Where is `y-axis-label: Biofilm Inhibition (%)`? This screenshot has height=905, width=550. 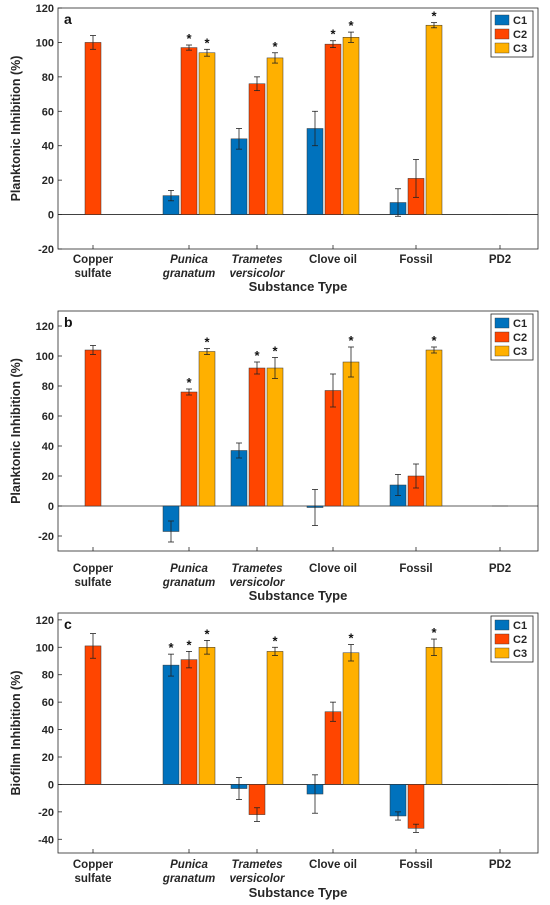
y-axis-label: Biofilm Inhibition (%) is located at coordinates (16, 733).